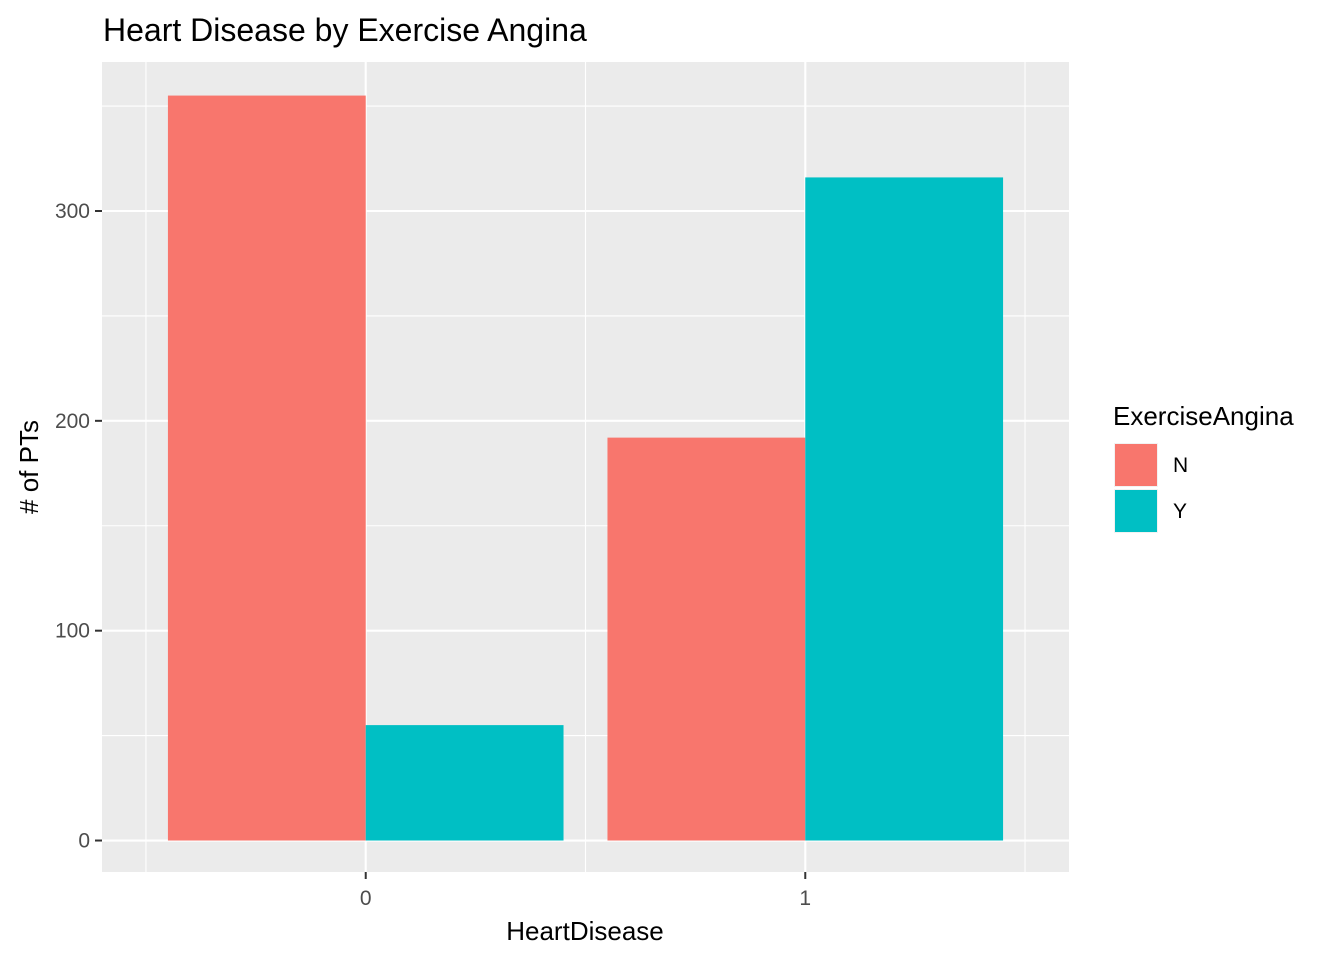  Describe the element at coordinates (72, 211) in the screenshot. I see `y-tick-label: 300` at that location.